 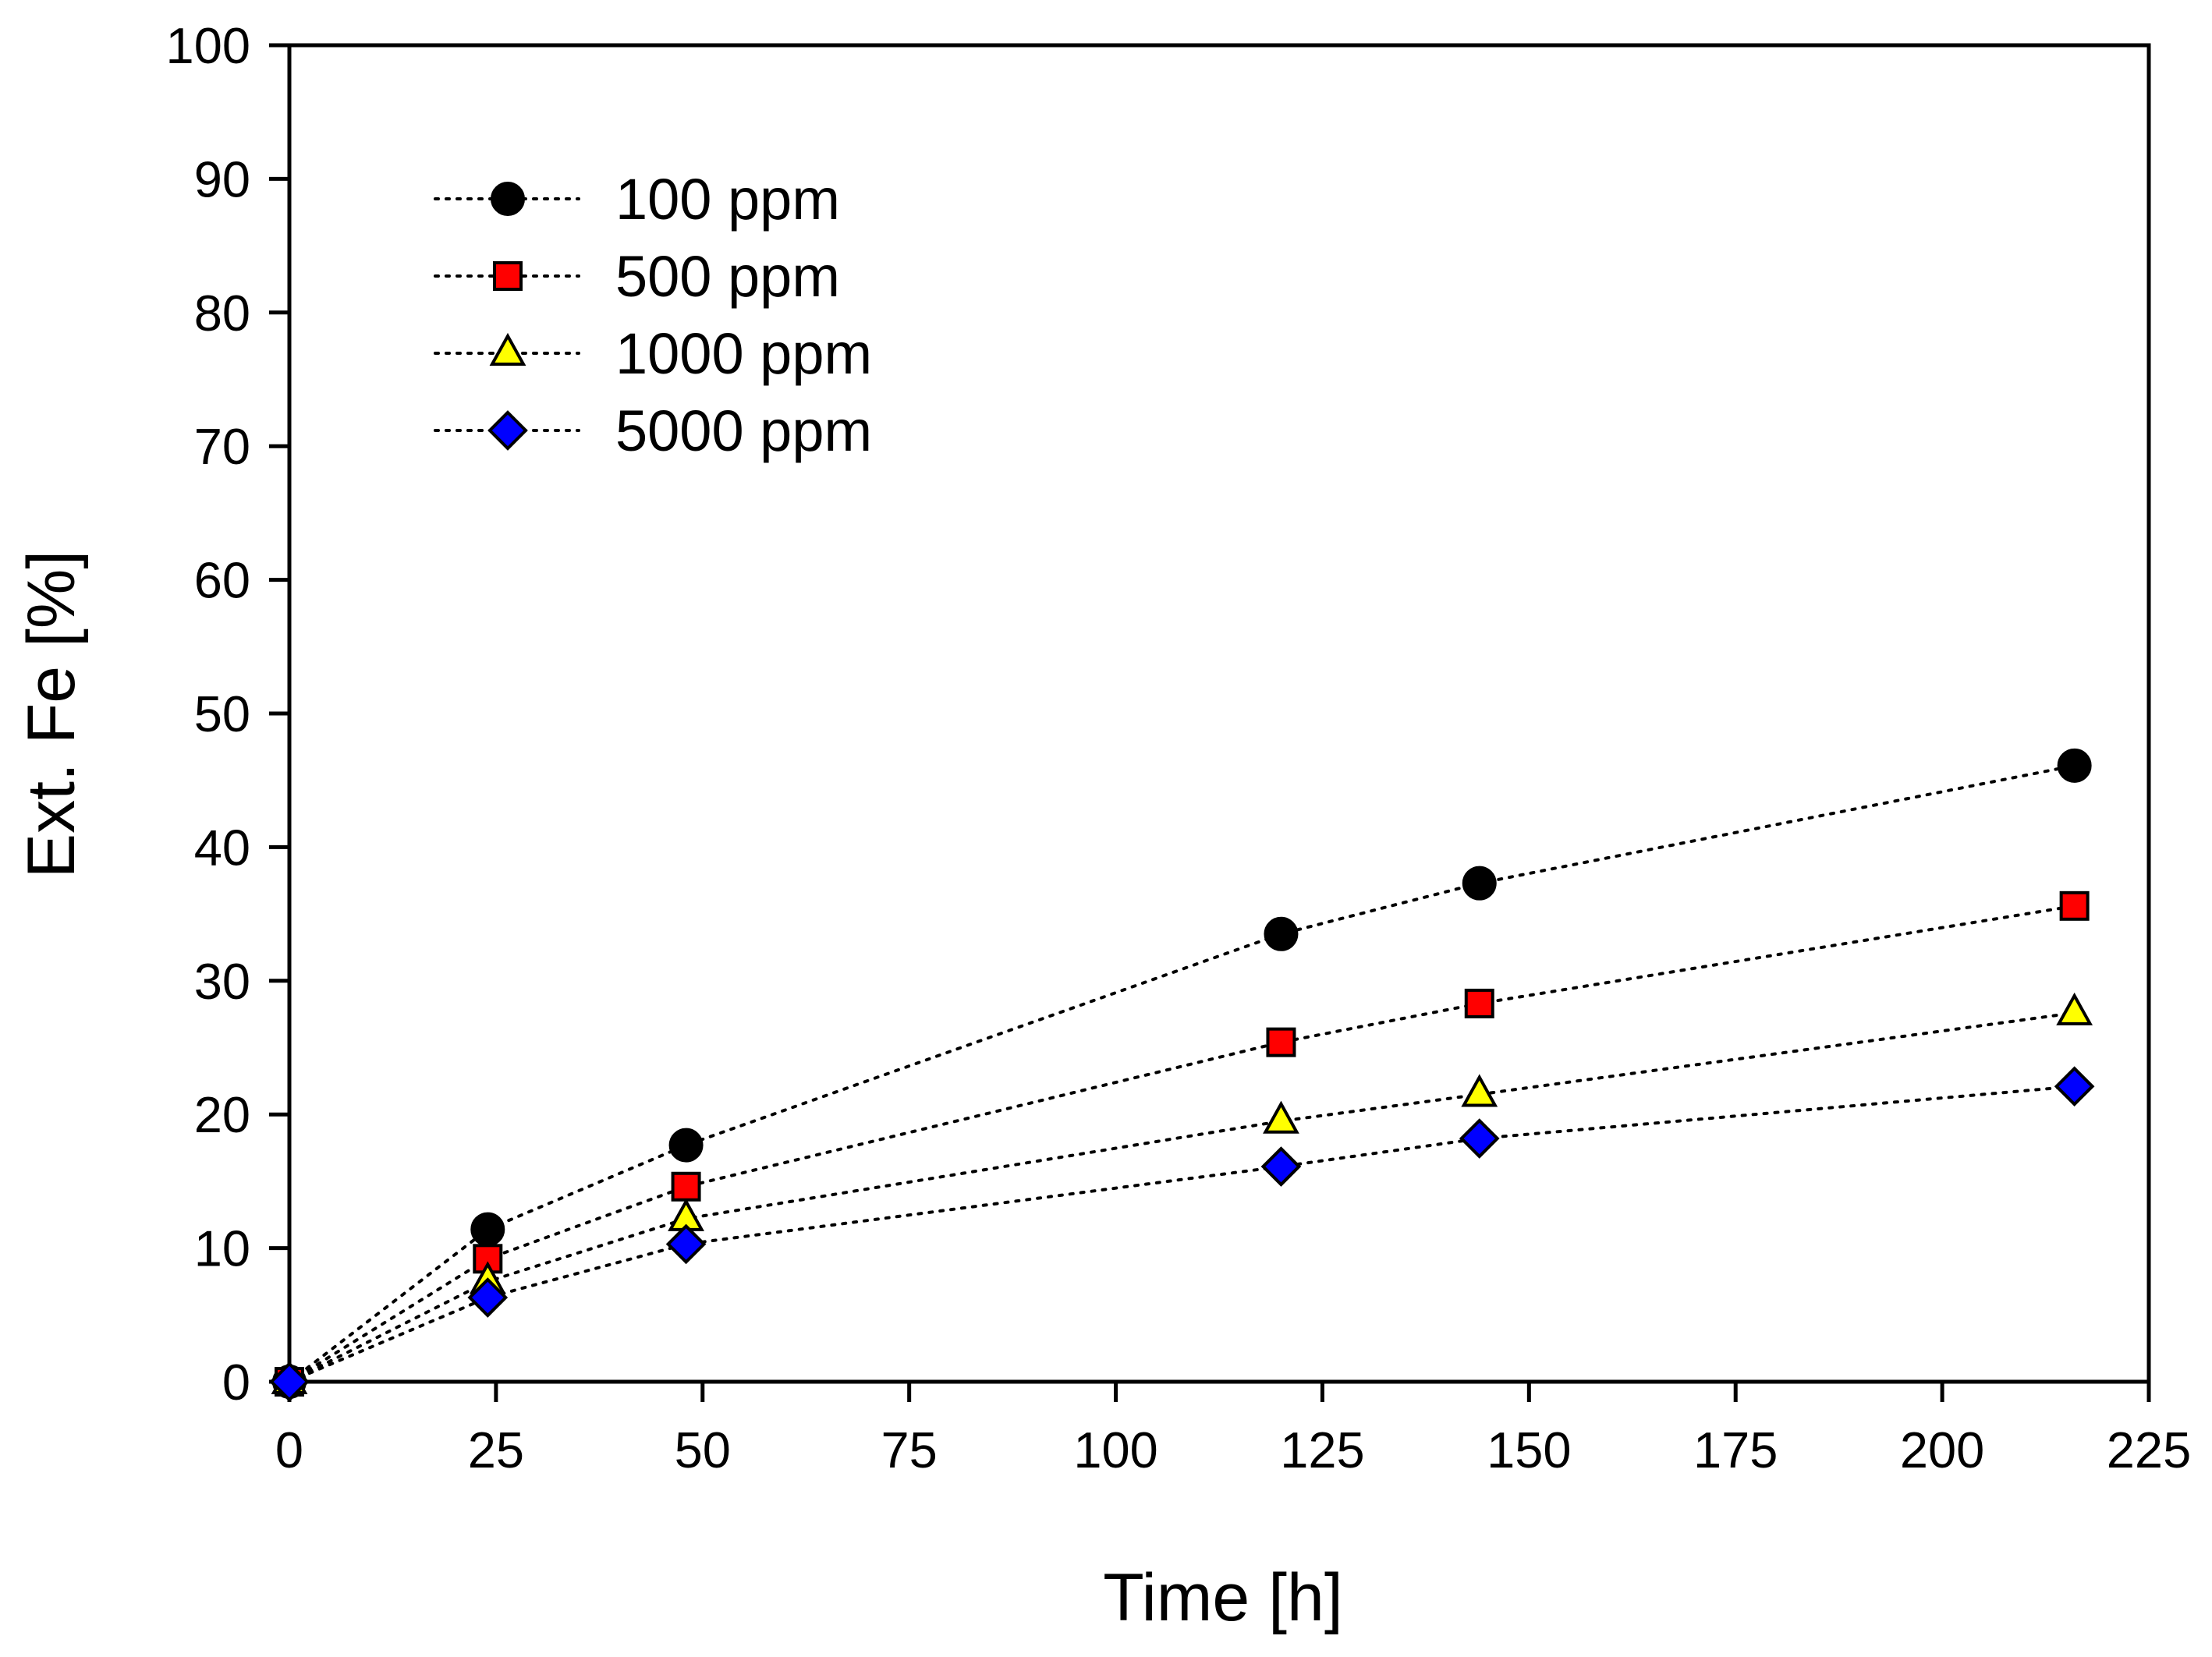 I want to click on x-tick-label: 0, so click(x=289, y=1450).